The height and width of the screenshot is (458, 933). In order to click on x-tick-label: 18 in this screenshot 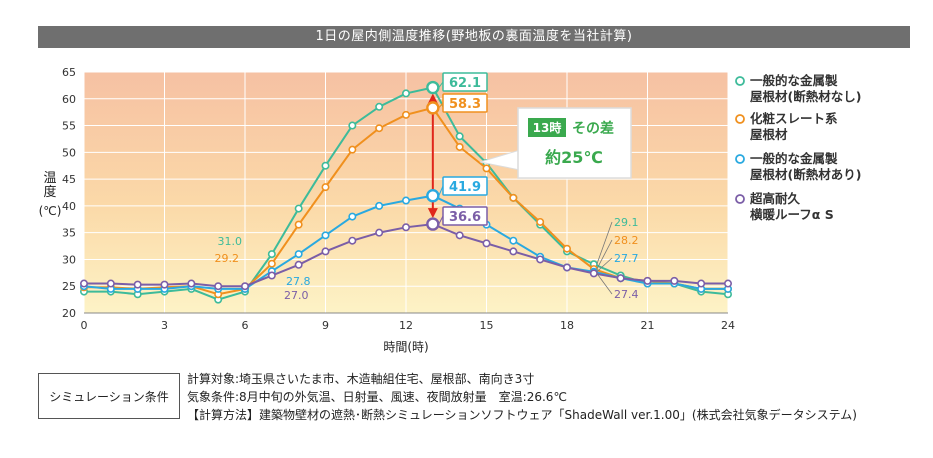, I will do `click(567, 325)`.